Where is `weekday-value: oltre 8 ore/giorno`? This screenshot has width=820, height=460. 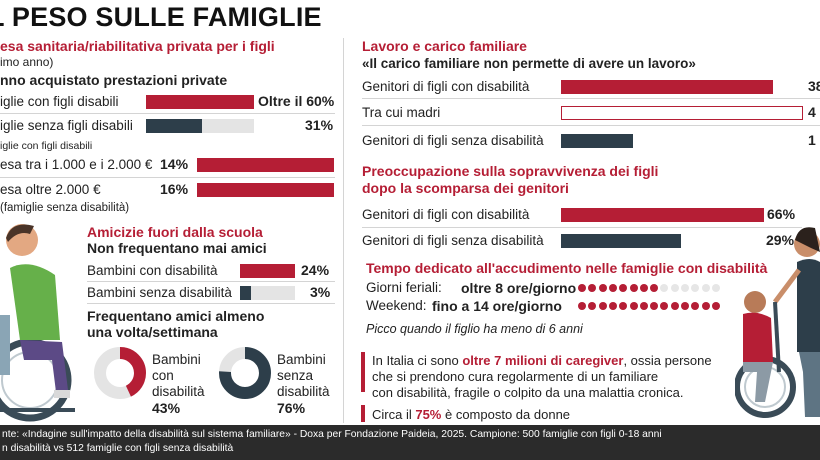
weekday-value: oltre 8 ore/giorno is located at coordinates (519, 288).